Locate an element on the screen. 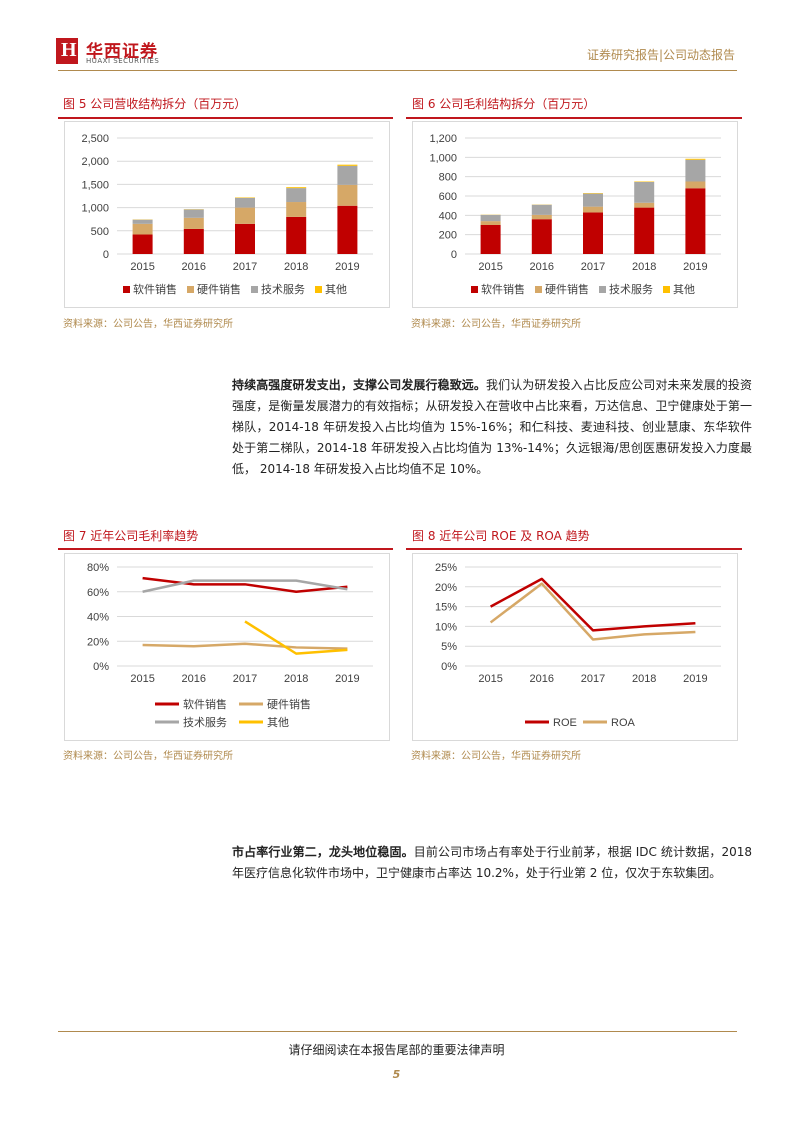 This screenshot has width=793, height=1122. brand-logo: H is located at coordinates (67, 51).